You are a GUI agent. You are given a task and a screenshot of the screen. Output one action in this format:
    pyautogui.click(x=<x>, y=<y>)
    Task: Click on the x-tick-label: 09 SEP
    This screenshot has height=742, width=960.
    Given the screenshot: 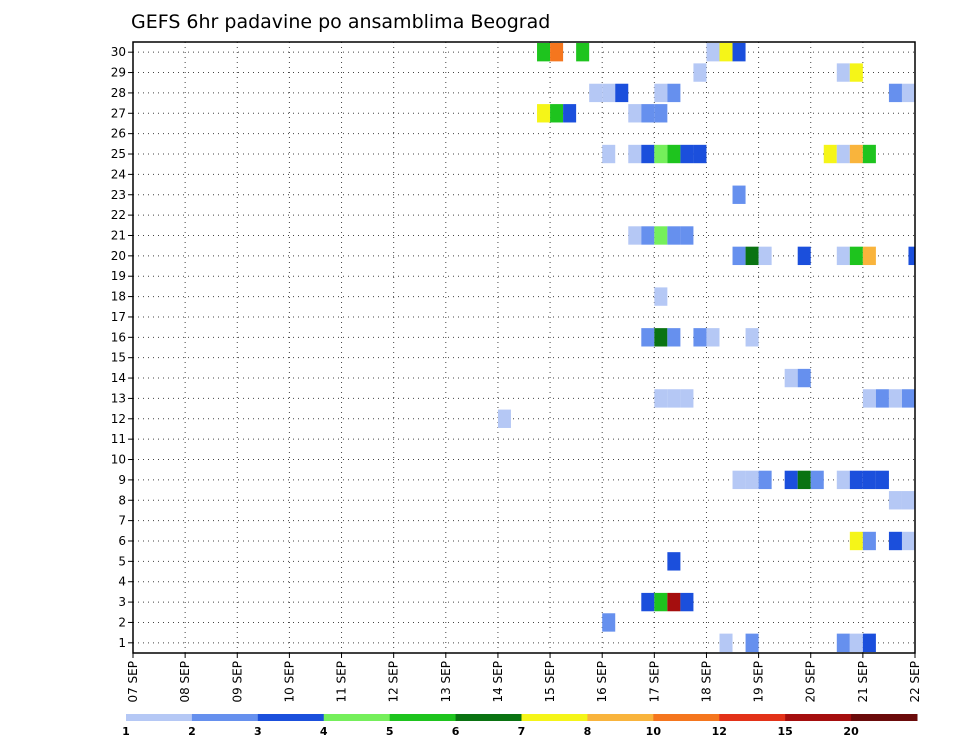 What is the action you would take?
    pyautogui.click(x=237, y=682)
    